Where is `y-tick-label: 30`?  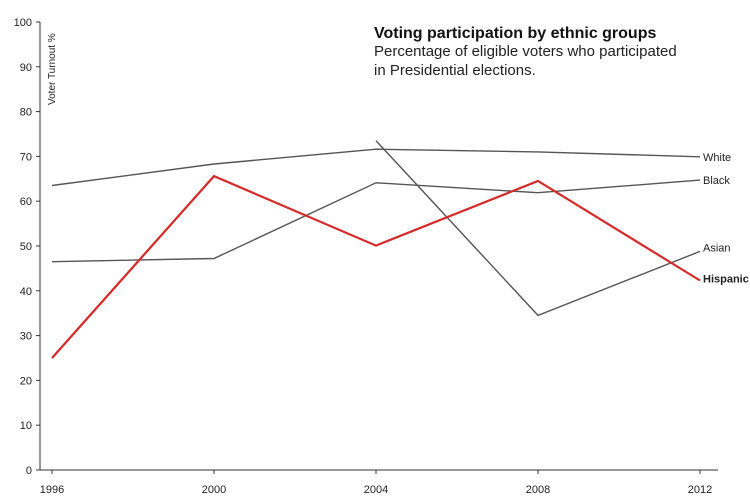 y-tick-label: 30 is located at coordinates (26, 337).